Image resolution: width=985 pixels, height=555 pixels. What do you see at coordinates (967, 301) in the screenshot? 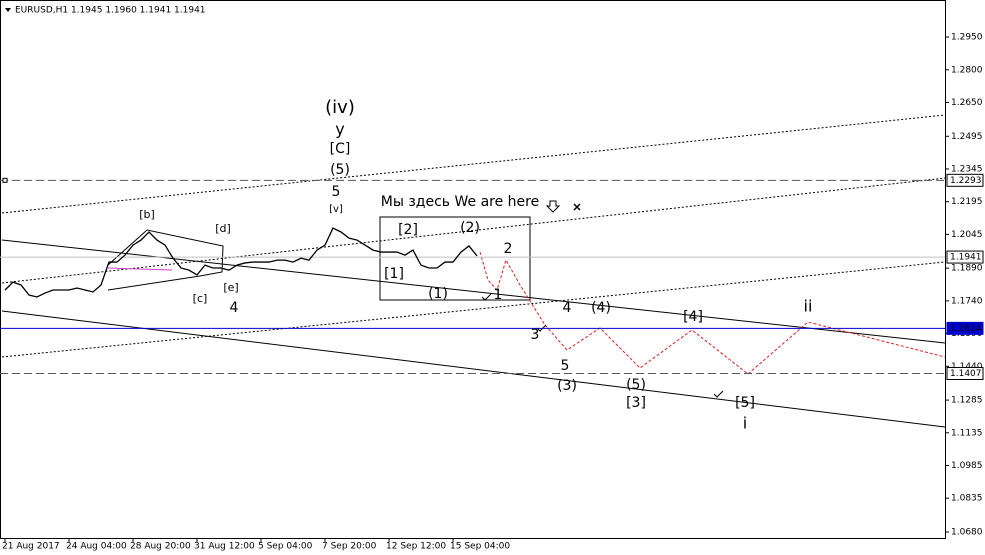
I see `y-tick-label: 1.1740` at bounding box center [967, 301].